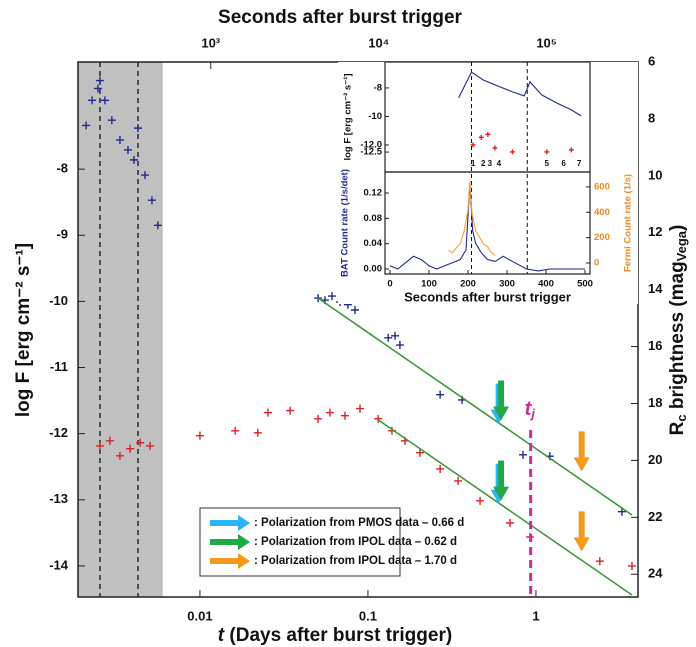  I want to click on inset-y-tick-label: 0.00, so click(373, 269).